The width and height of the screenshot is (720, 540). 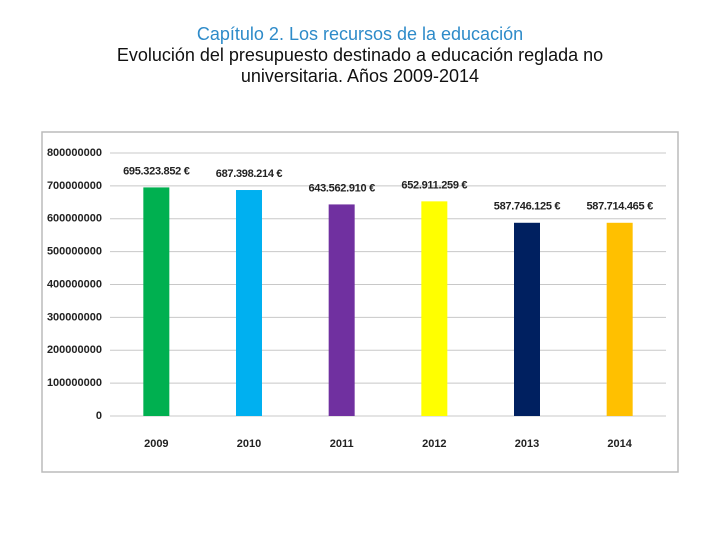 What do you see at coordinates (249, 174) in the screenshot?
I see `value-label: 687.398.214 €` at bounding box center [249, 174].